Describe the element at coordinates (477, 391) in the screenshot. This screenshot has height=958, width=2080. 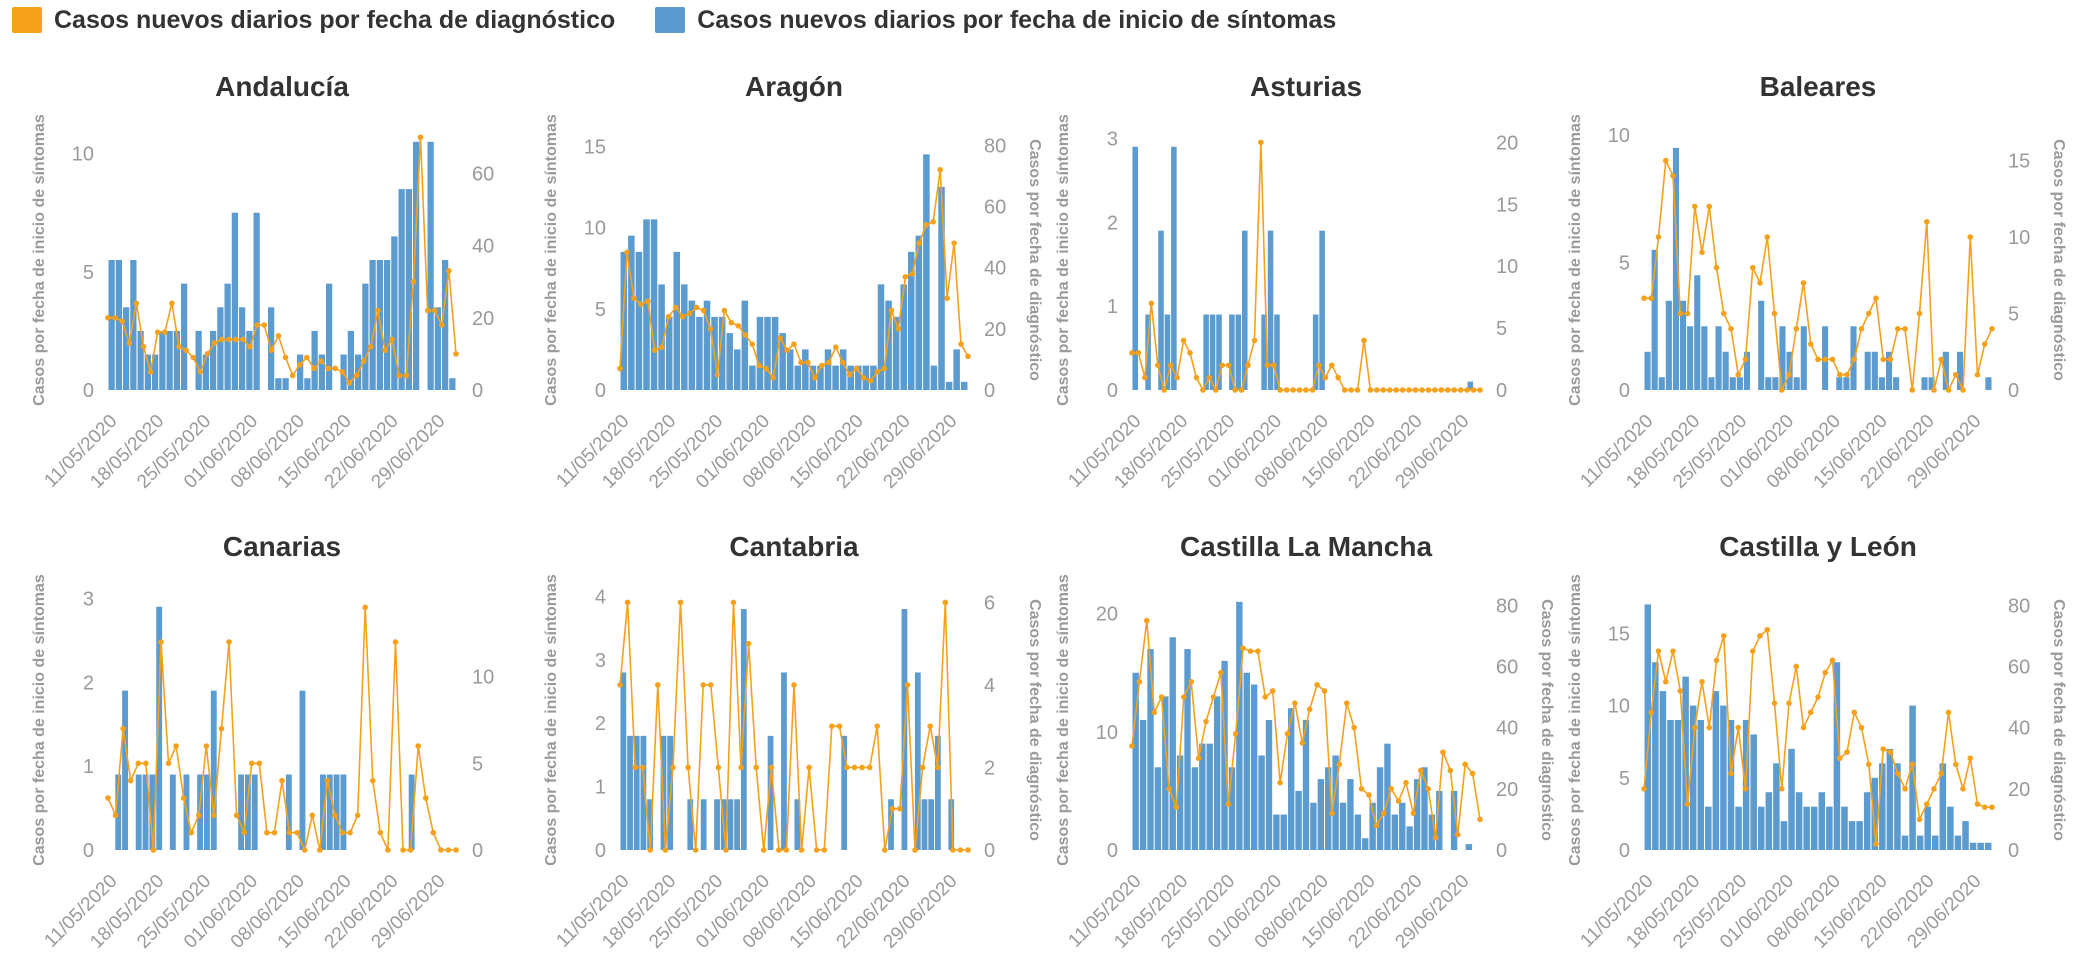
I see `right-tick-label: 0` at that location.